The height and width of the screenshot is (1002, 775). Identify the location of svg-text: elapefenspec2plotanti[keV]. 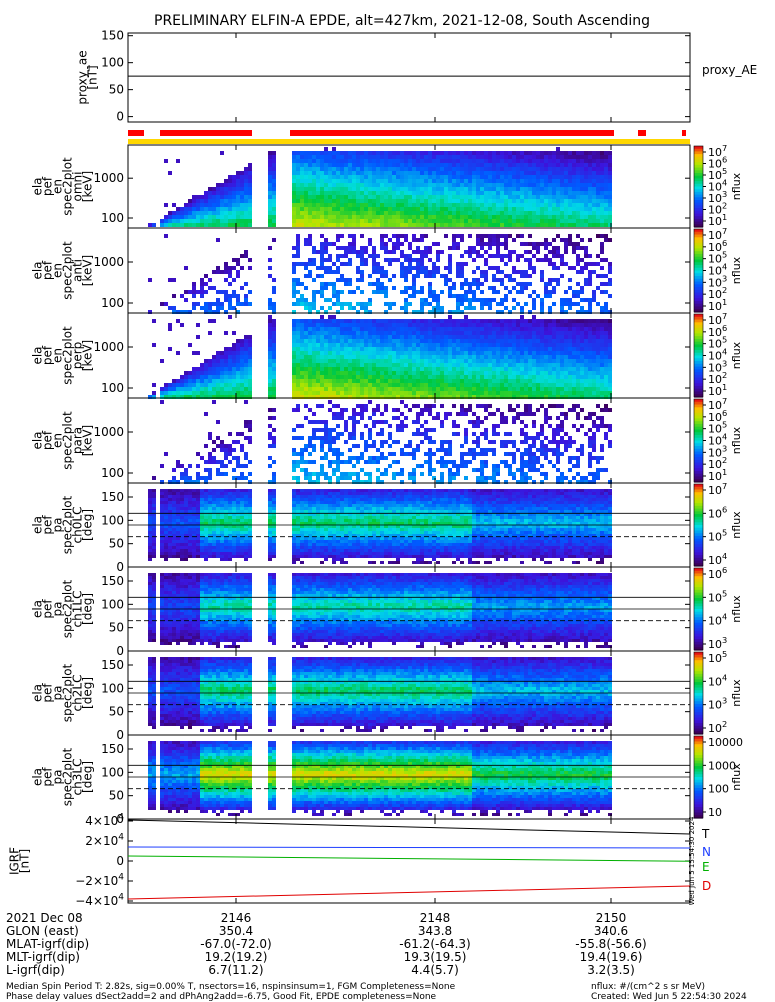
(63, 270).